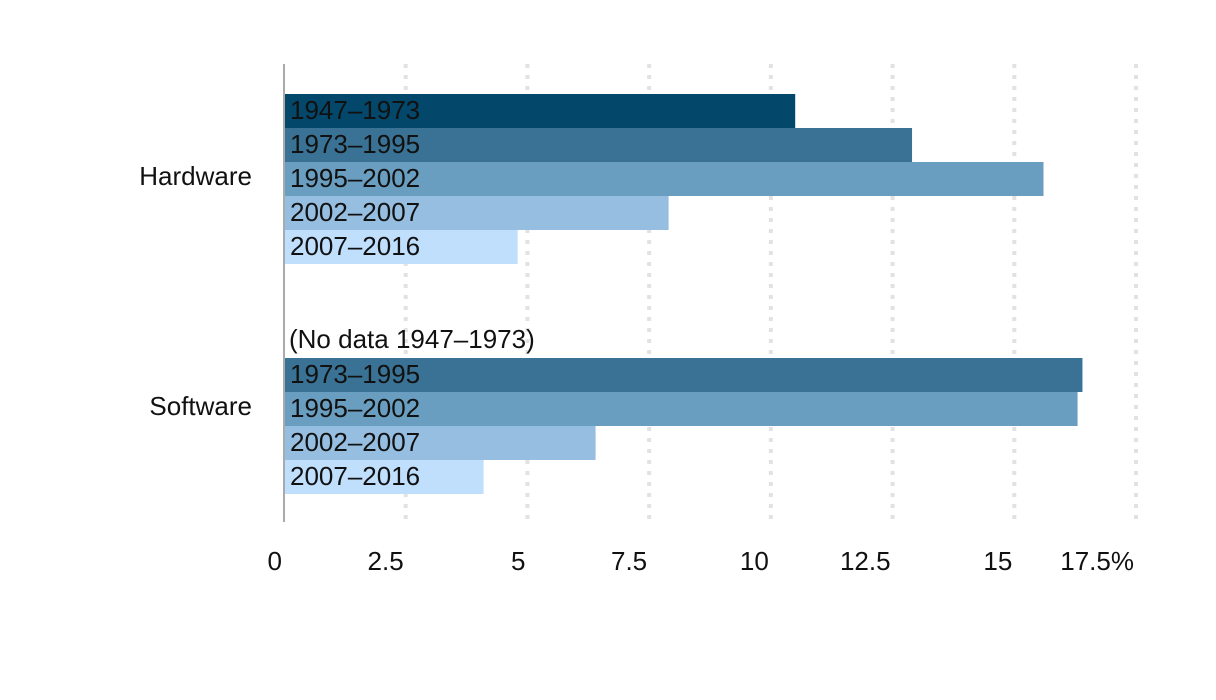  What do you see at coordinates (275, 561) in the screenshot?
I see `x-tick-label: 0` at bounding box center [275, 561].